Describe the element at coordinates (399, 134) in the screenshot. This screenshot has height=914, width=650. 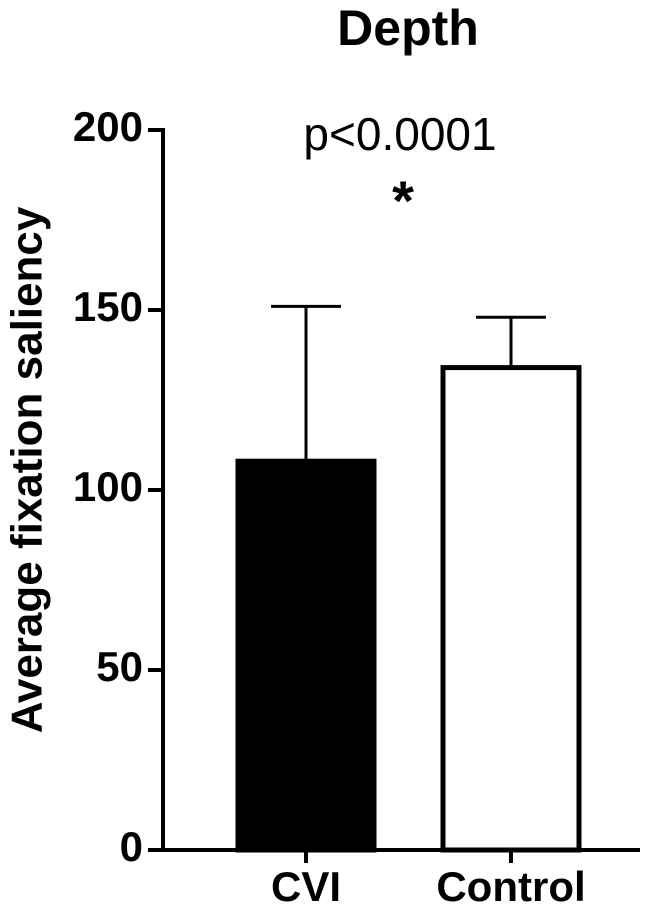
I see `annotation: p<0.0001` at that location.